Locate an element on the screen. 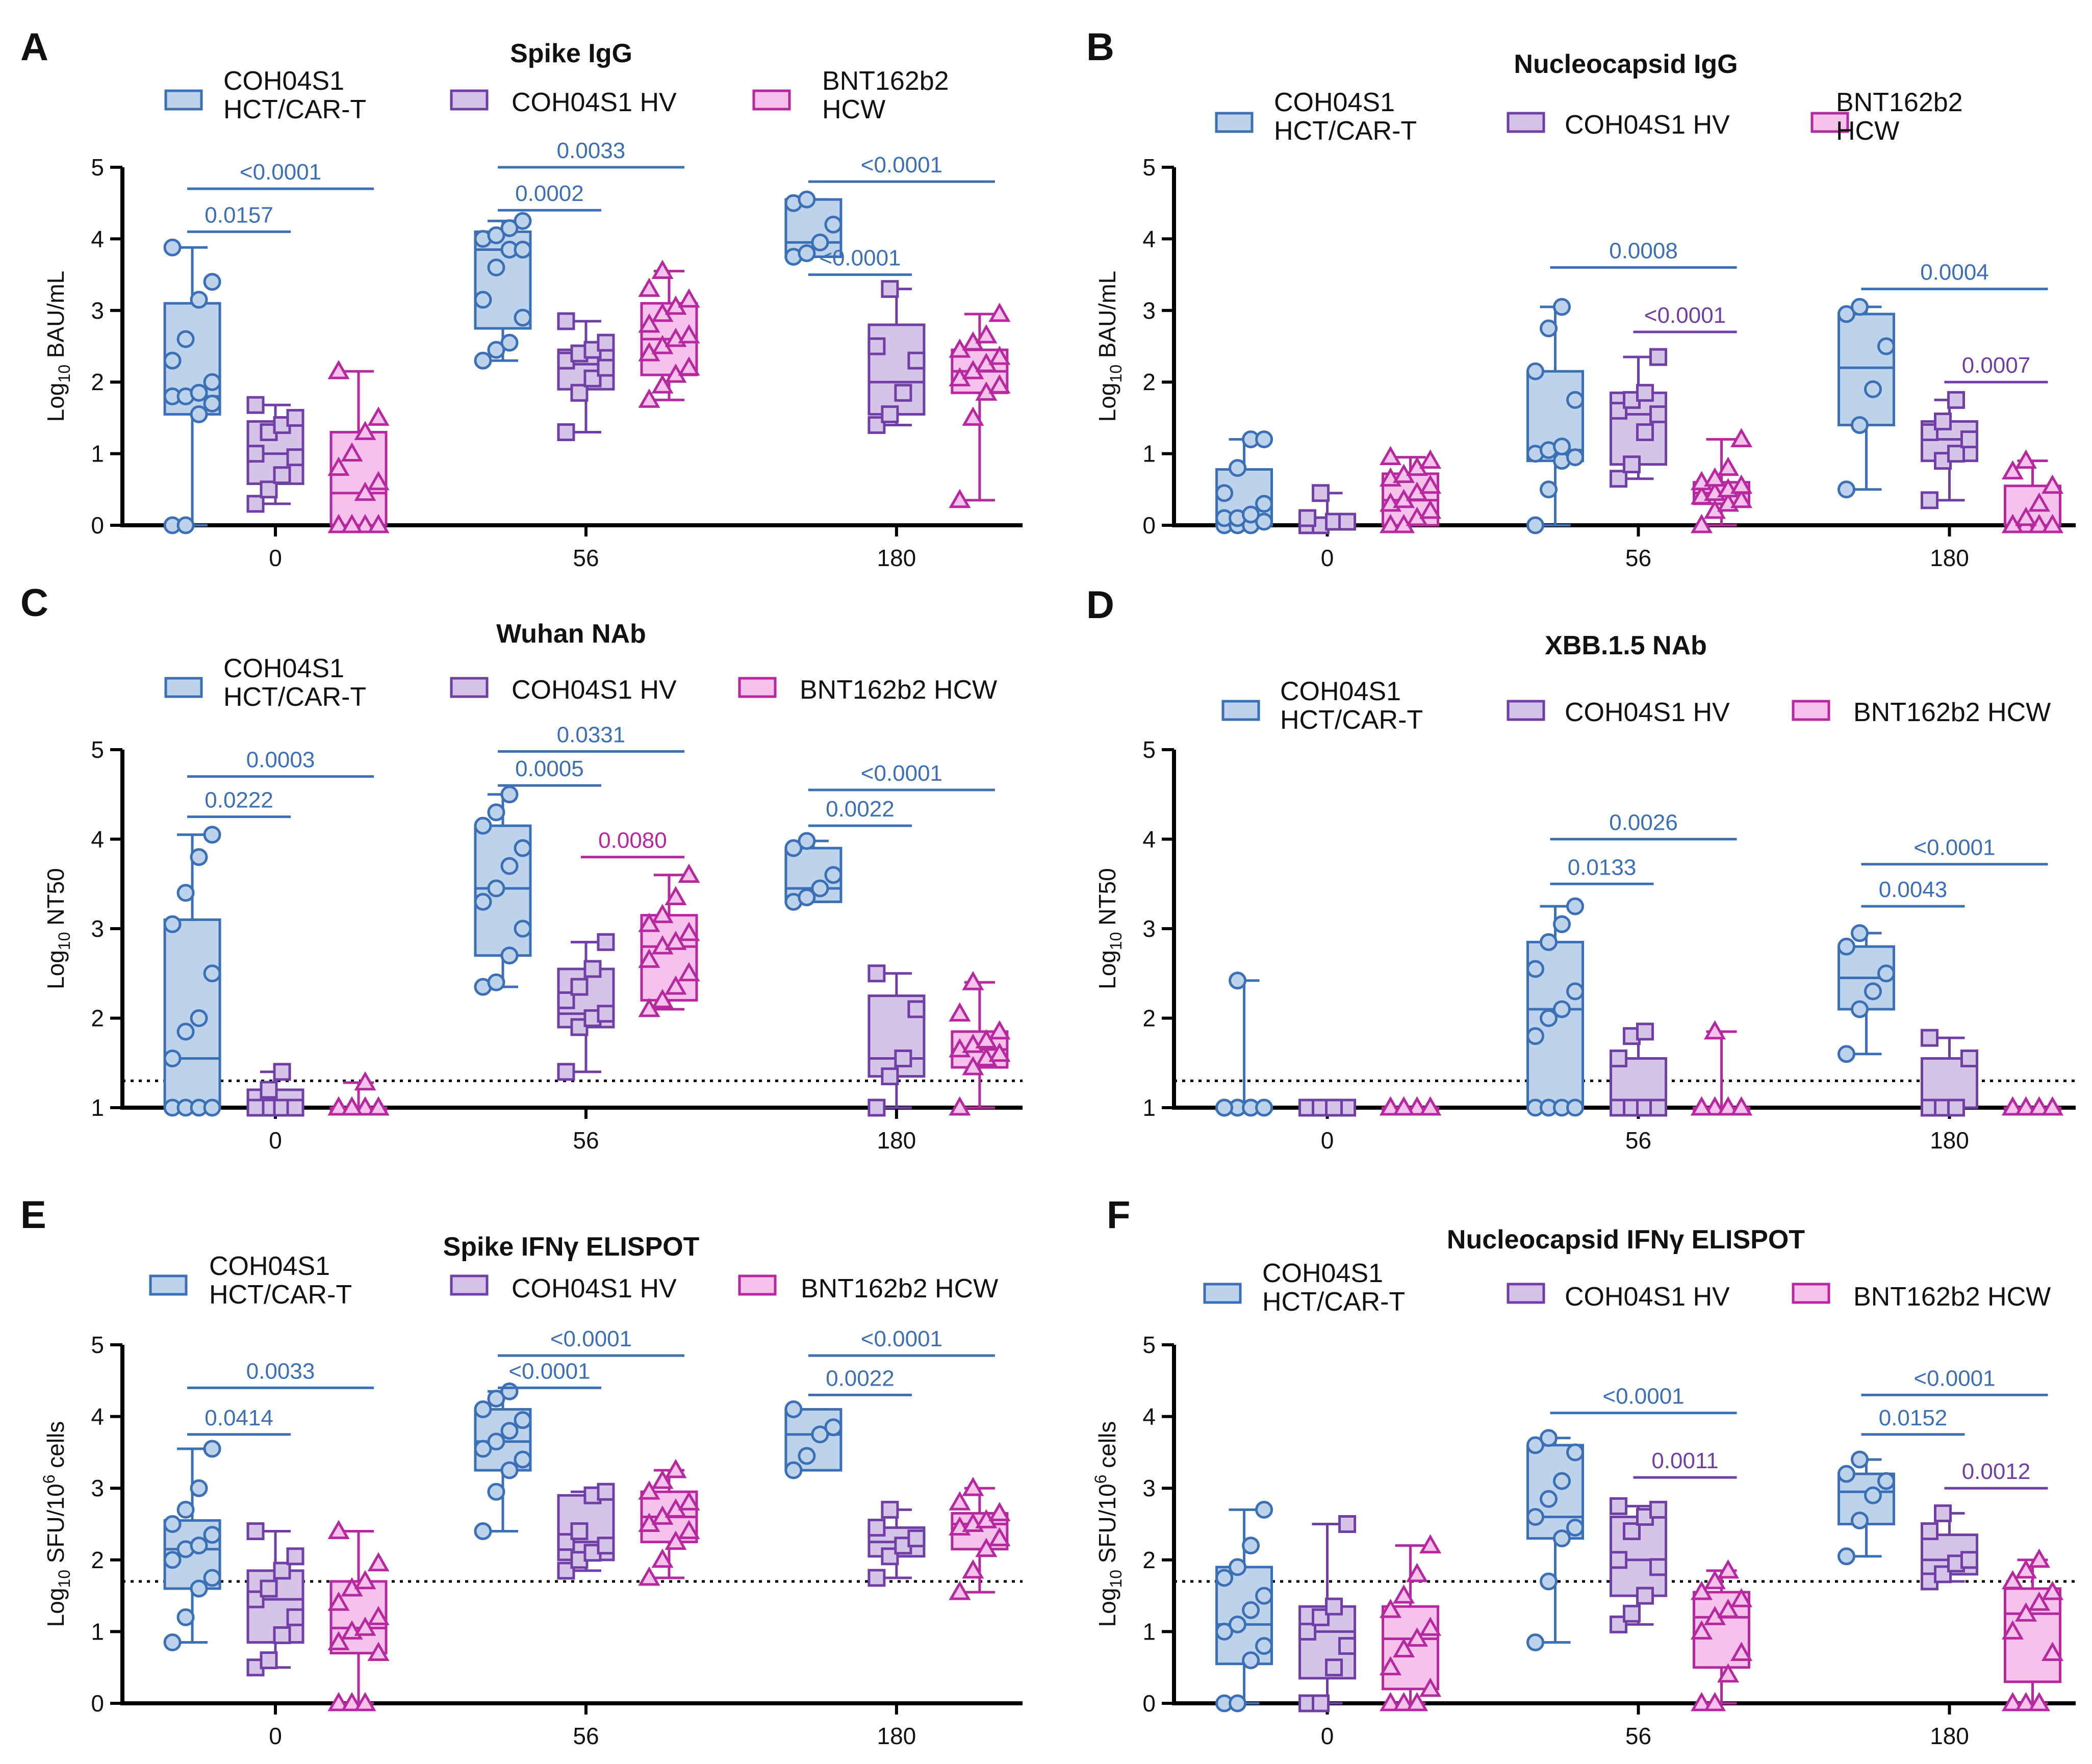 This screenshot has height=1764, width=2092. chart-title: Spike IFNγ ELISPOT is located at coordinates (572, 1247).